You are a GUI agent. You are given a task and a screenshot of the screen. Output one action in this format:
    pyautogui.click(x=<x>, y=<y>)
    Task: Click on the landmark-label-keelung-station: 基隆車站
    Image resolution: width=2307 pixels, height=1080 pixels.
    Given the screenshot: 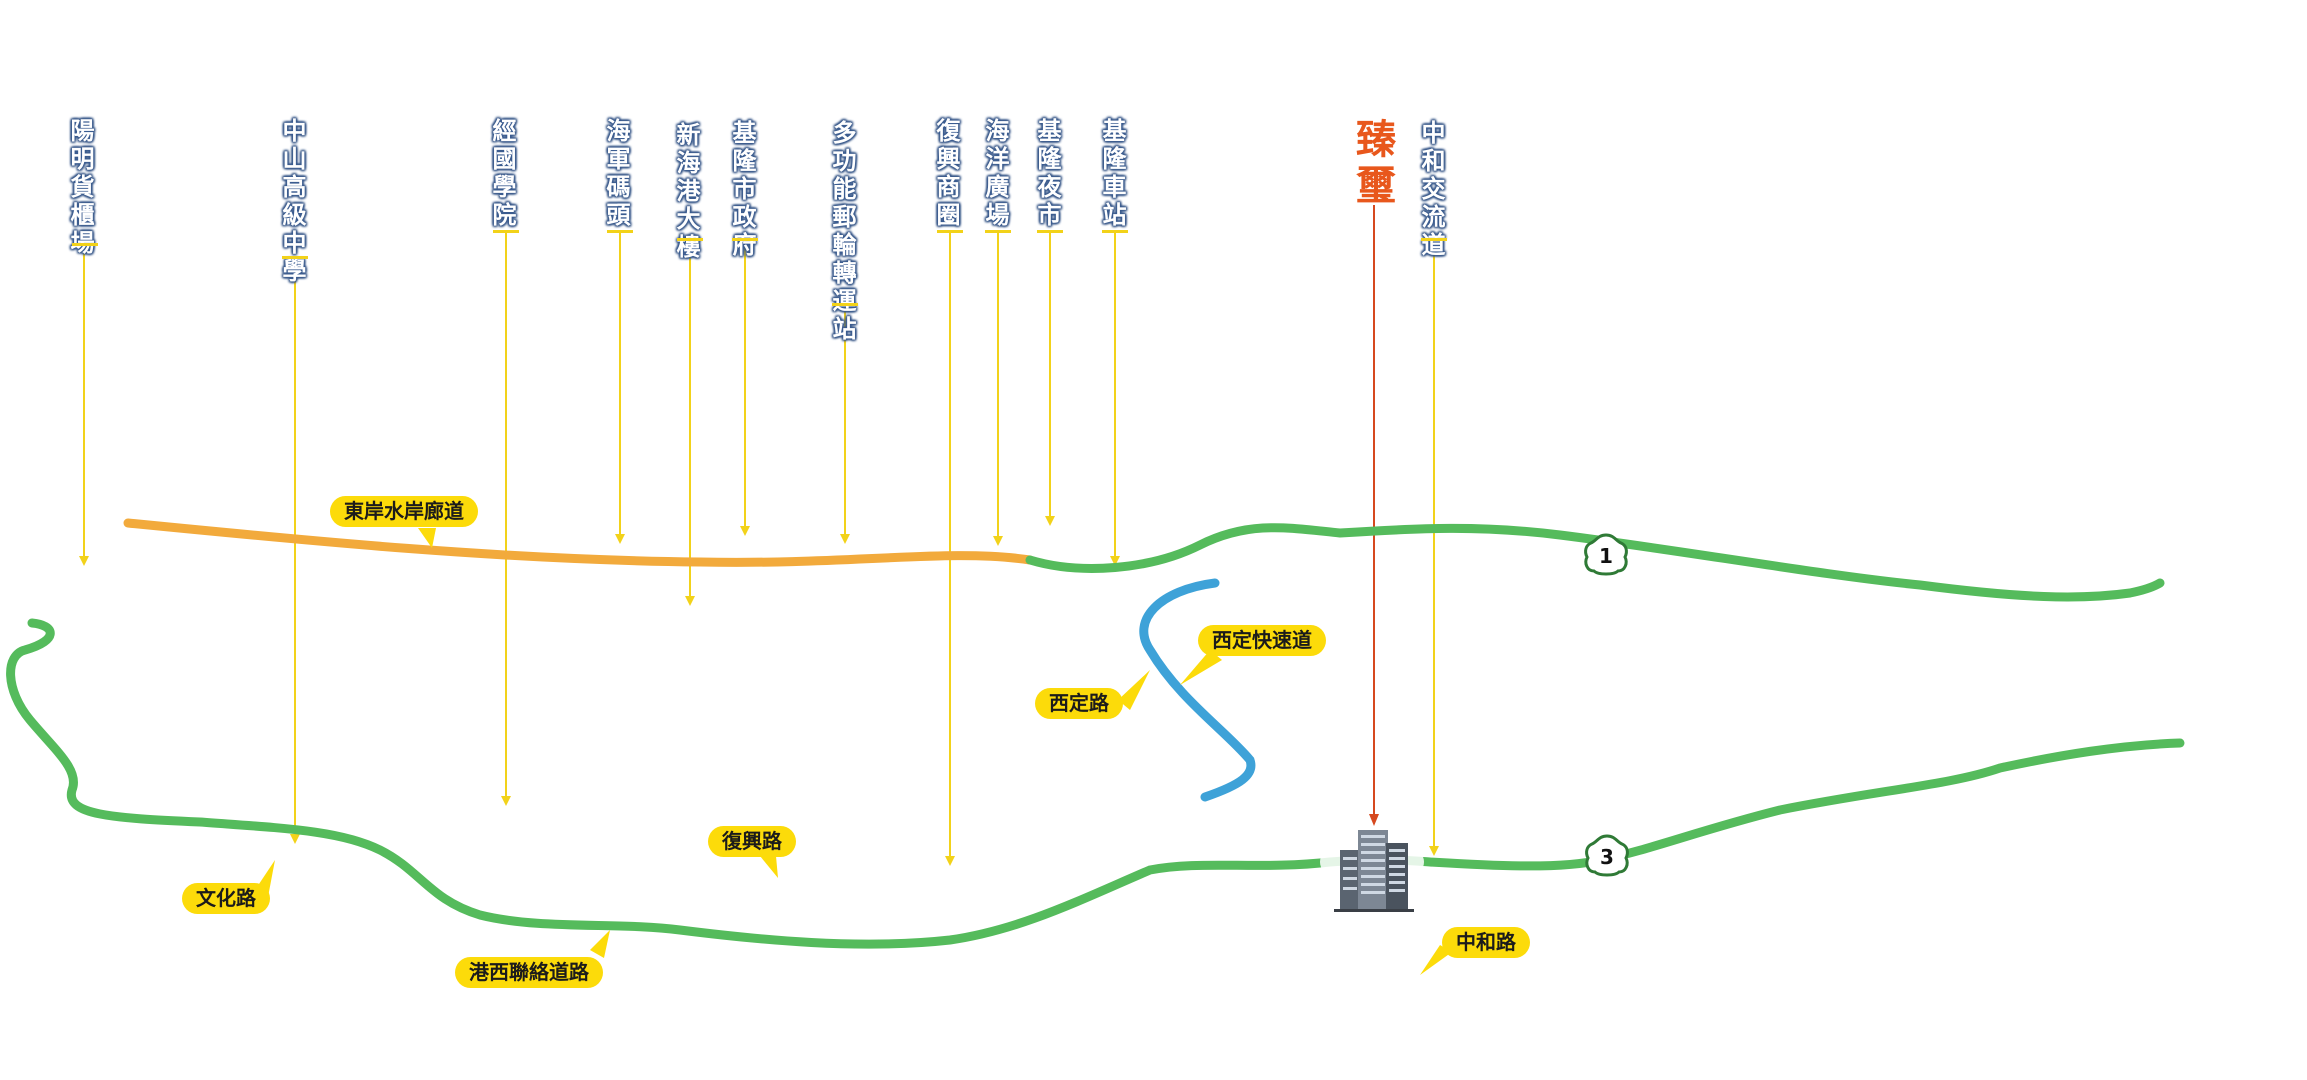 What is the action you would take?
    pyautogui.click(x=1112, y=174)
    